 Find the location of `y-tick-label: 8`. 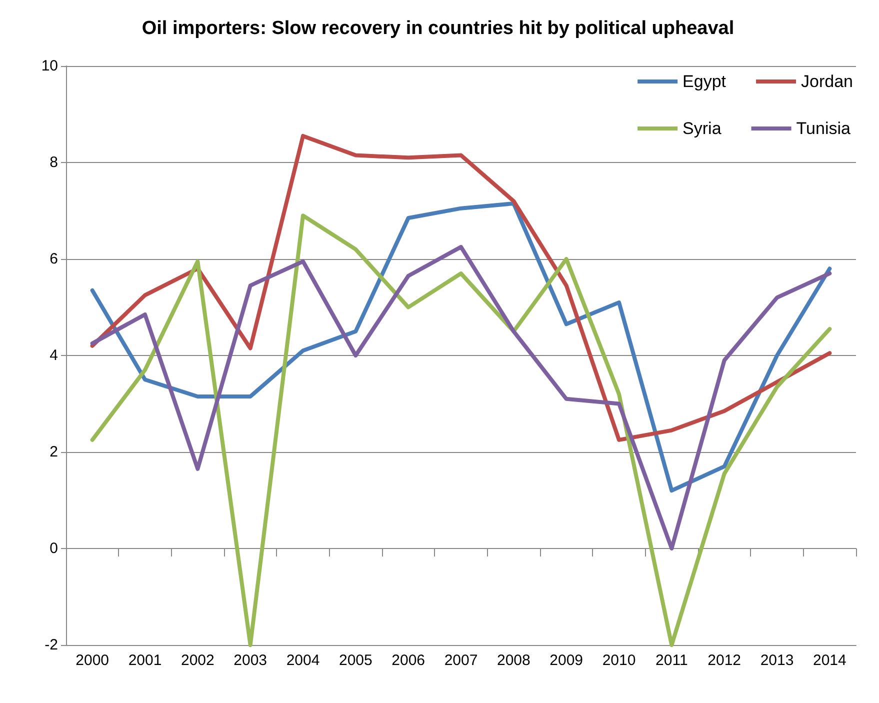

y-tick-label: 8 is located at coordinates (54, 162).